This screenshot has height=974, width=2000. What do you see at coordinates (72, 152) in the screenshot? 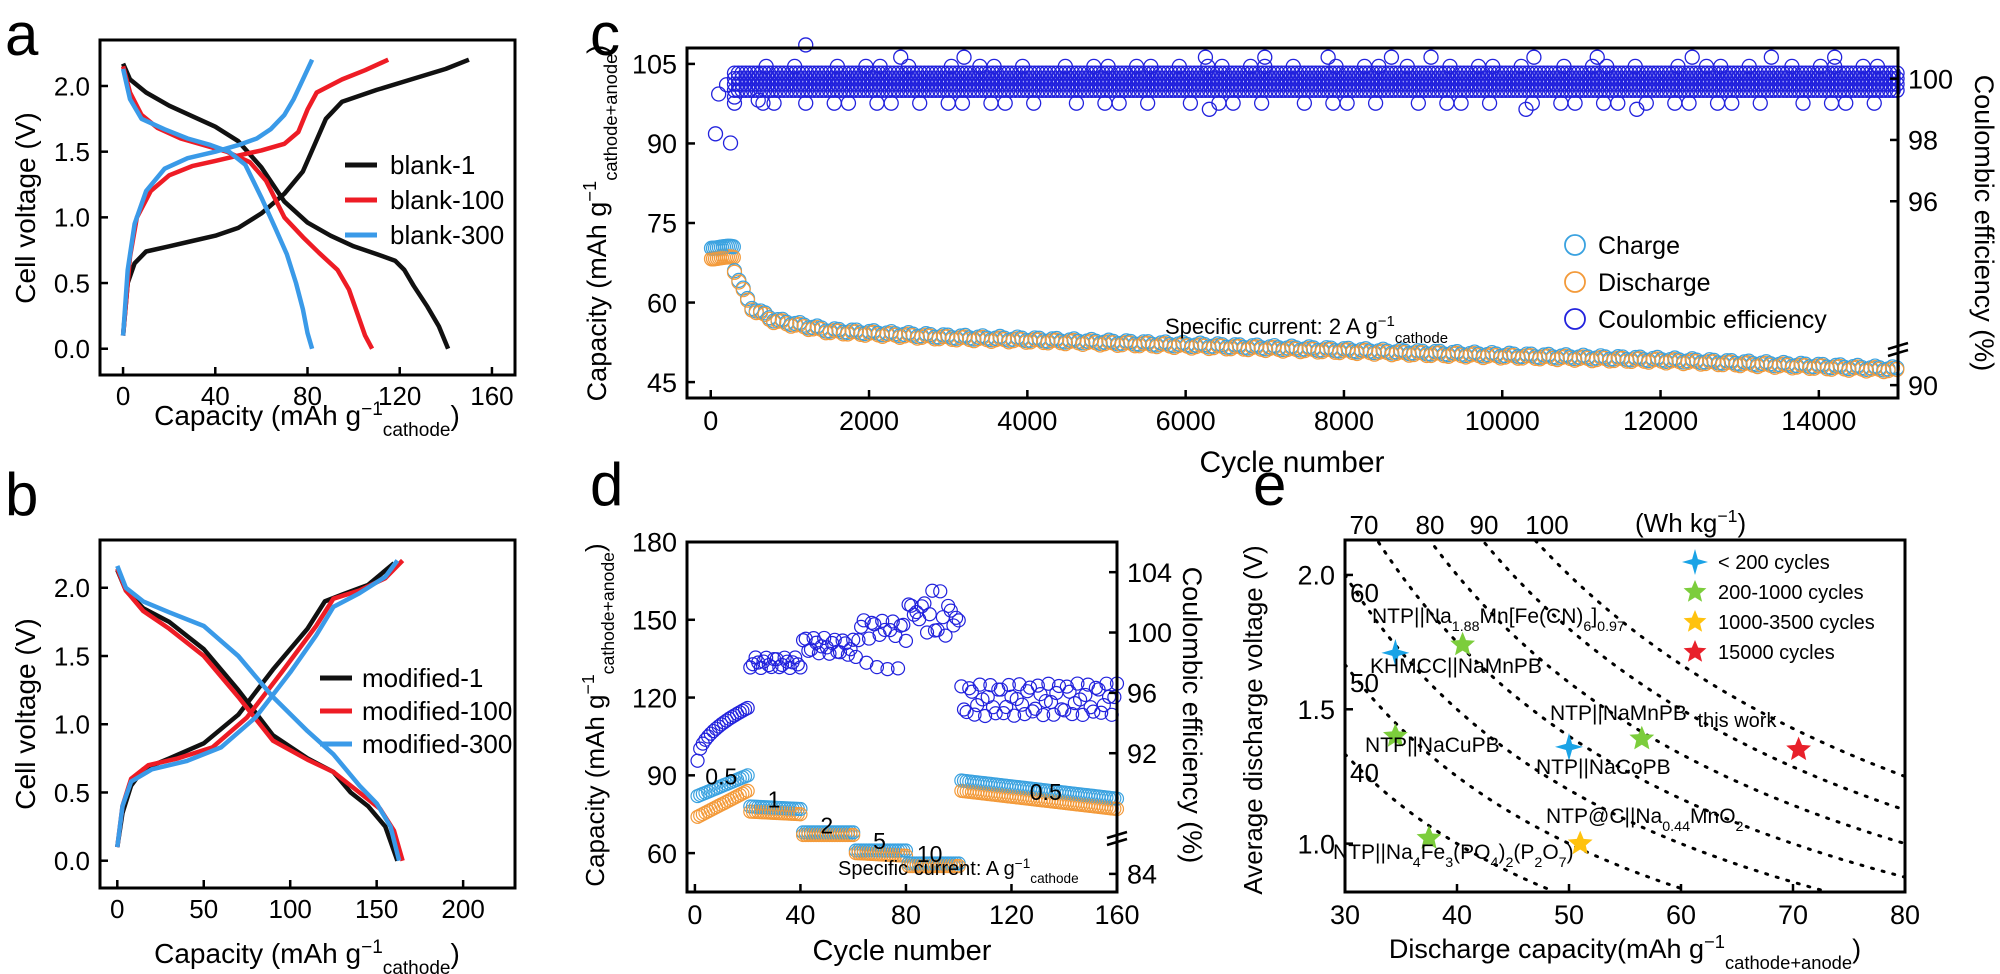
I see `panel-a-ytick-label: 1.5` at bounding box center [72, 152].